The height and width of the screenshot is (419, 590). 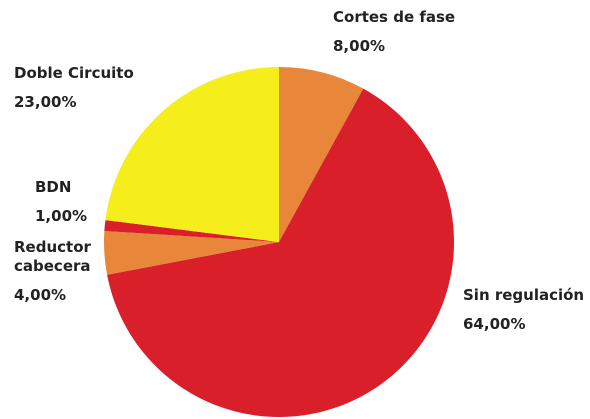 I want to click on value-label: 23,00%, so click(x=45, y=102).